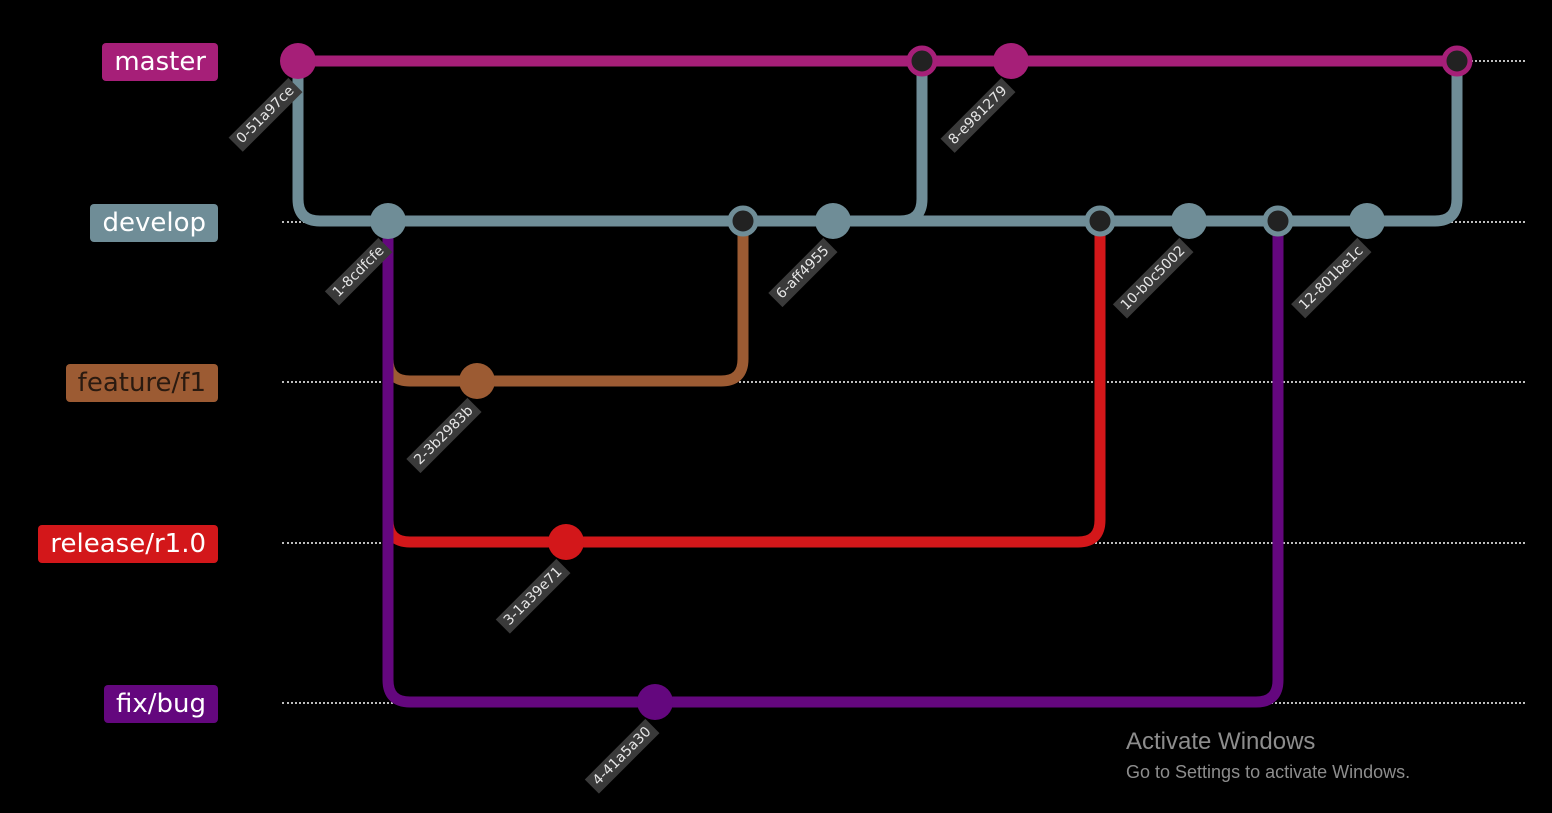 The height and width of the screenshot is (813, 1552). I want to click on commit-label: 3-1a39e71, so click(533, 596).